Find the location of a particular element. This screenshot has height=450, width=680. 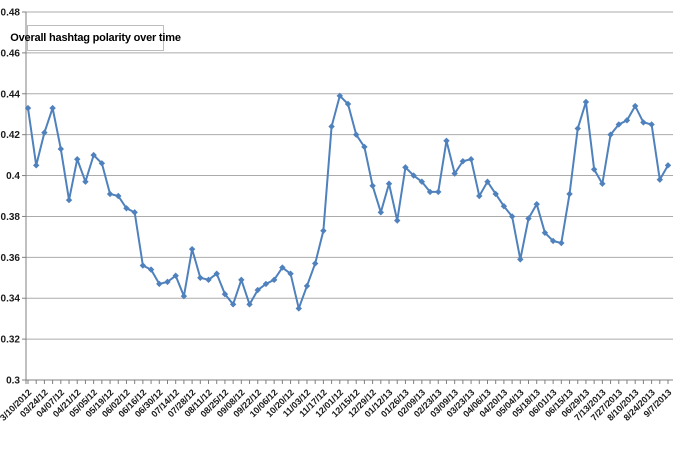

y-axis-label: 0.42 is located at coordinates (11, 135).